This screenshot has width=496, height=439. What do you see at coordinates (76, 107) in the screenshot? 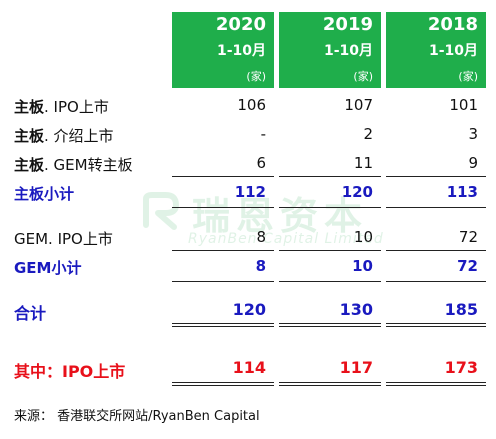
I see `row-label-rest: . IPO上市` at bounding box center [76, 107].